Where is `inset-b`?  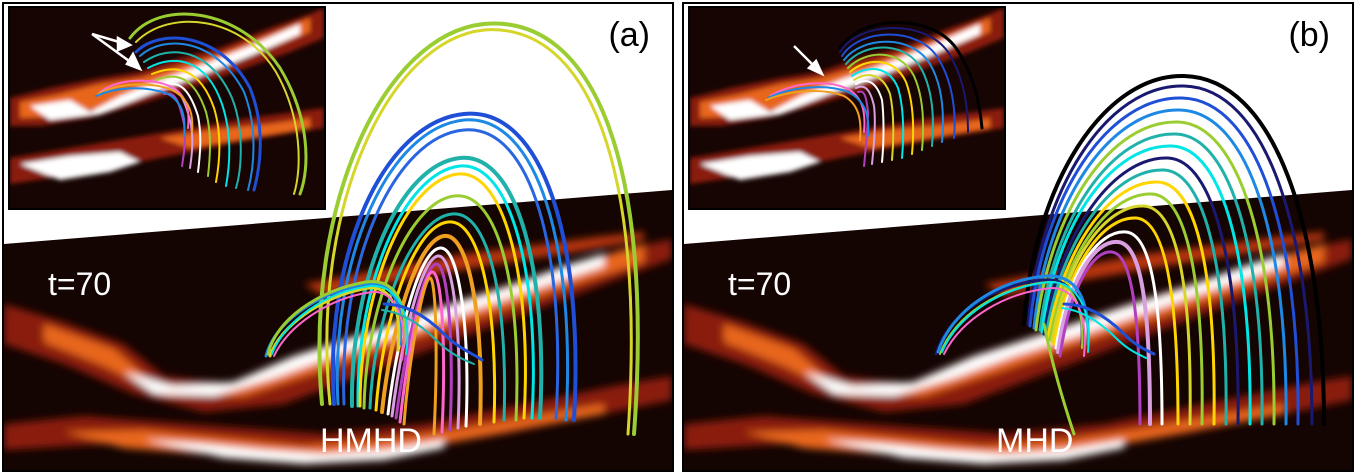
inset-b is located at coordinates (847, 108).